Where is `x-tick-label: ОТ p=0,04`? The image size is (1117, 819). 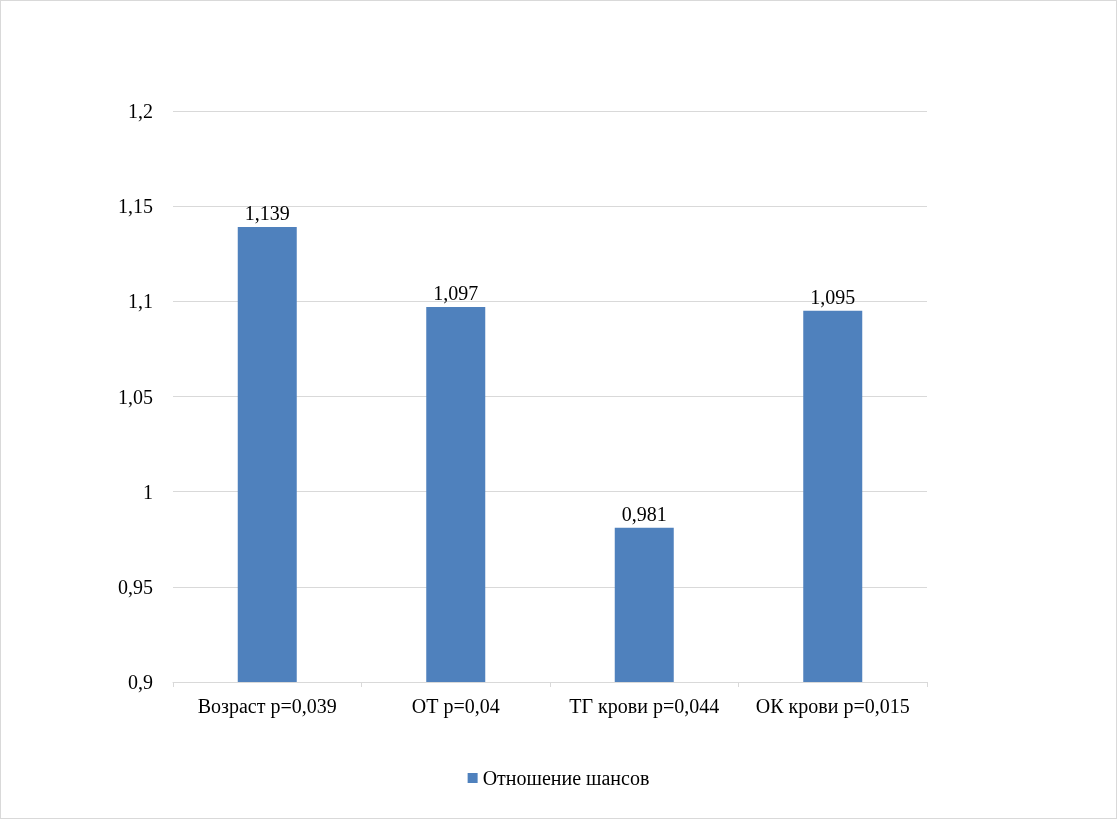 x-tick-label: ОТ p=0,04 is located at coordinates (455, 706).